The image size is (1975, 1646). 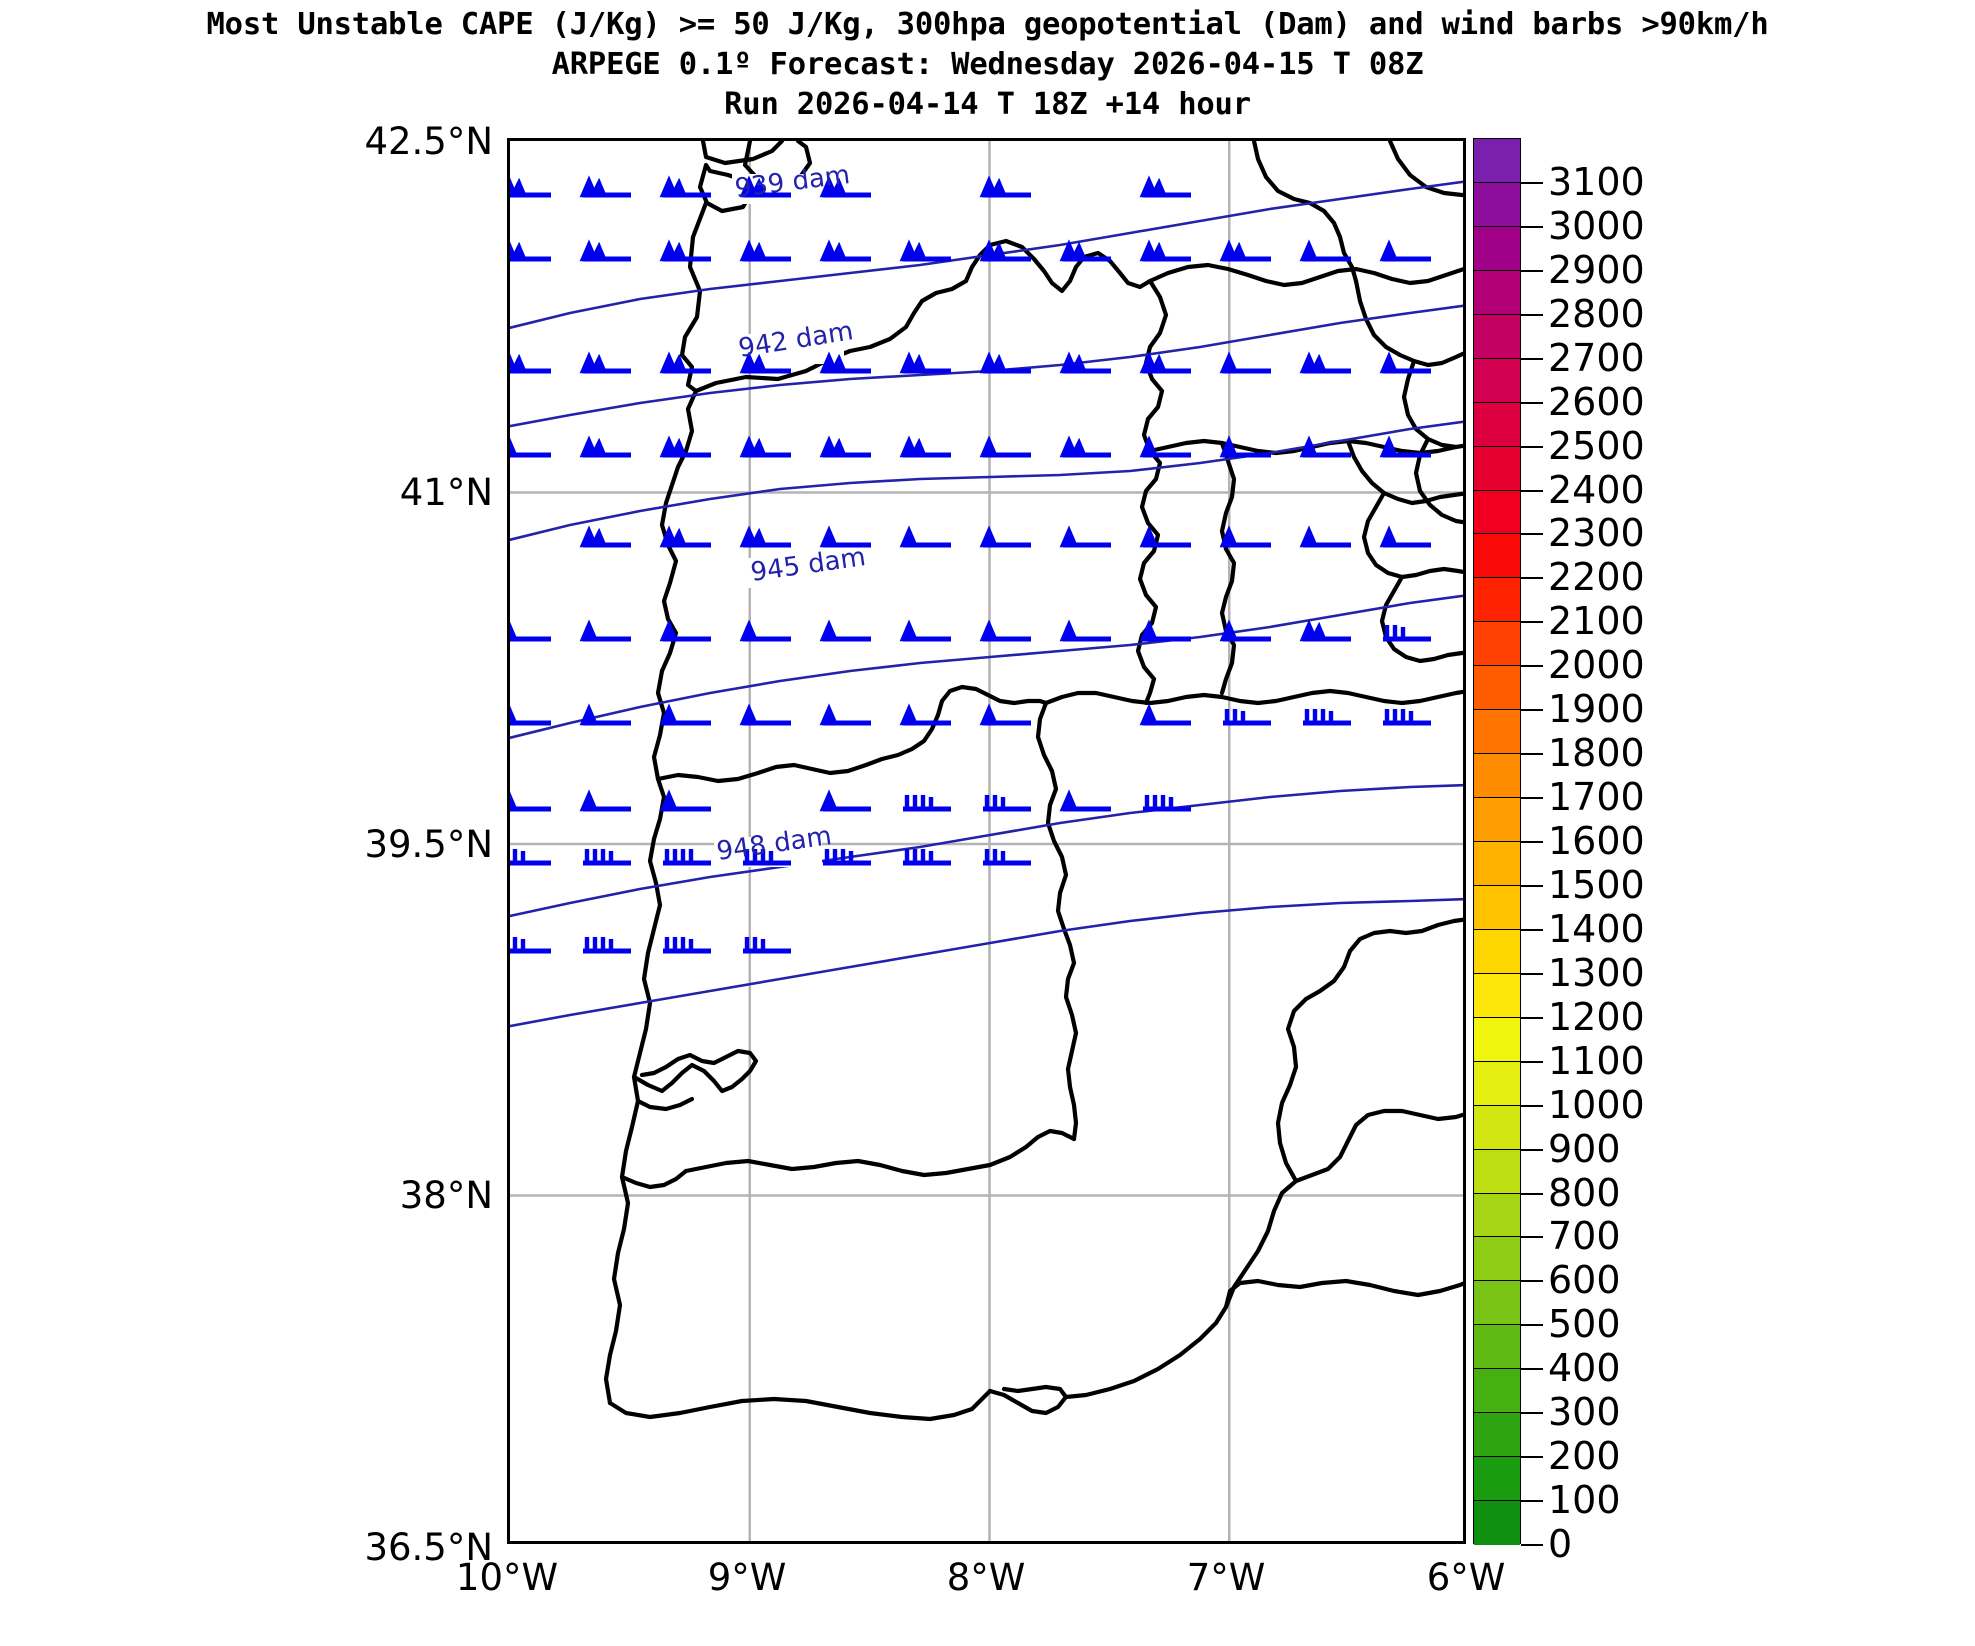 I want to click on colorbar-label-500: 500, so click(x=1584, y=1324).